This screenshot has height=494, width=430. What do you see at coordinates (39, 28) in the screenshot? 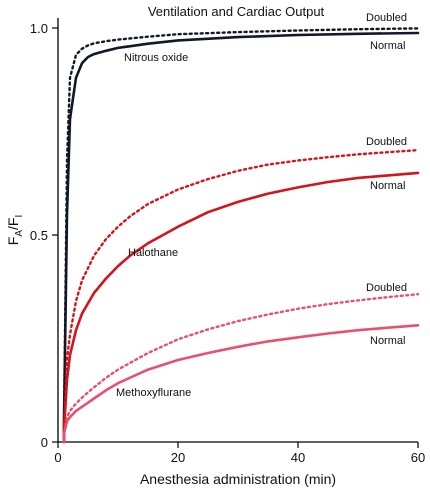
I see `y-tick-label: 1.0` at bounding box center [39, 28].